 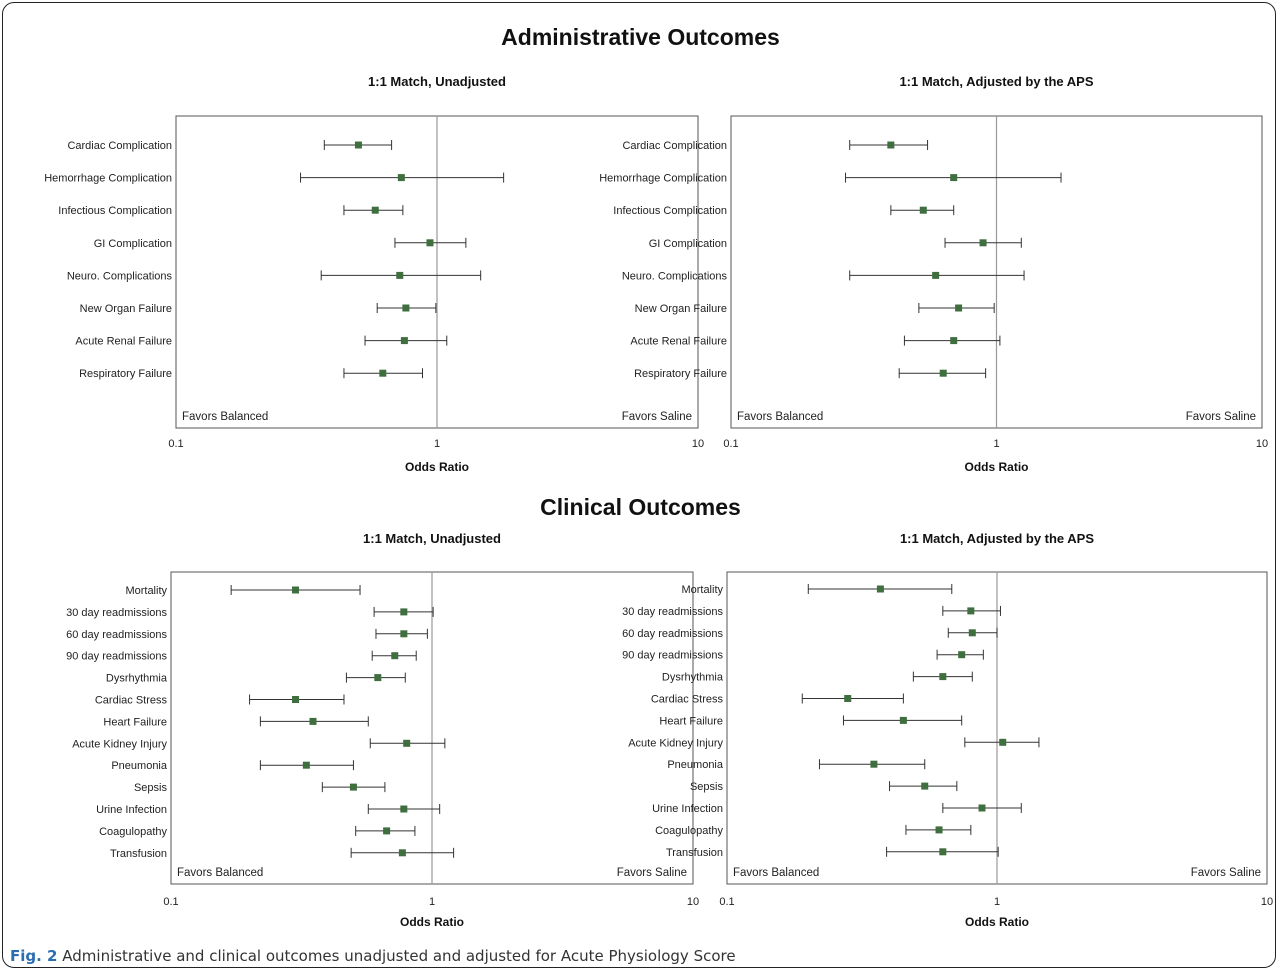 I want to click on panel-title: 1:1 Match, Adjusted by the APS, so click(x=996, y=81).